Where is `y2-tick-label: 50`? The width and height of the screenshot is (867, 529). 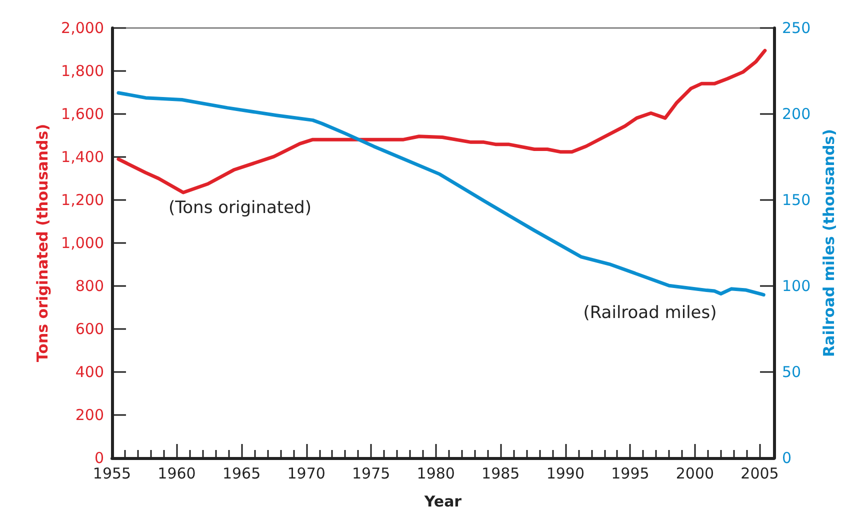
y2-tick-label: 50 is located at coordinates (792, 372).